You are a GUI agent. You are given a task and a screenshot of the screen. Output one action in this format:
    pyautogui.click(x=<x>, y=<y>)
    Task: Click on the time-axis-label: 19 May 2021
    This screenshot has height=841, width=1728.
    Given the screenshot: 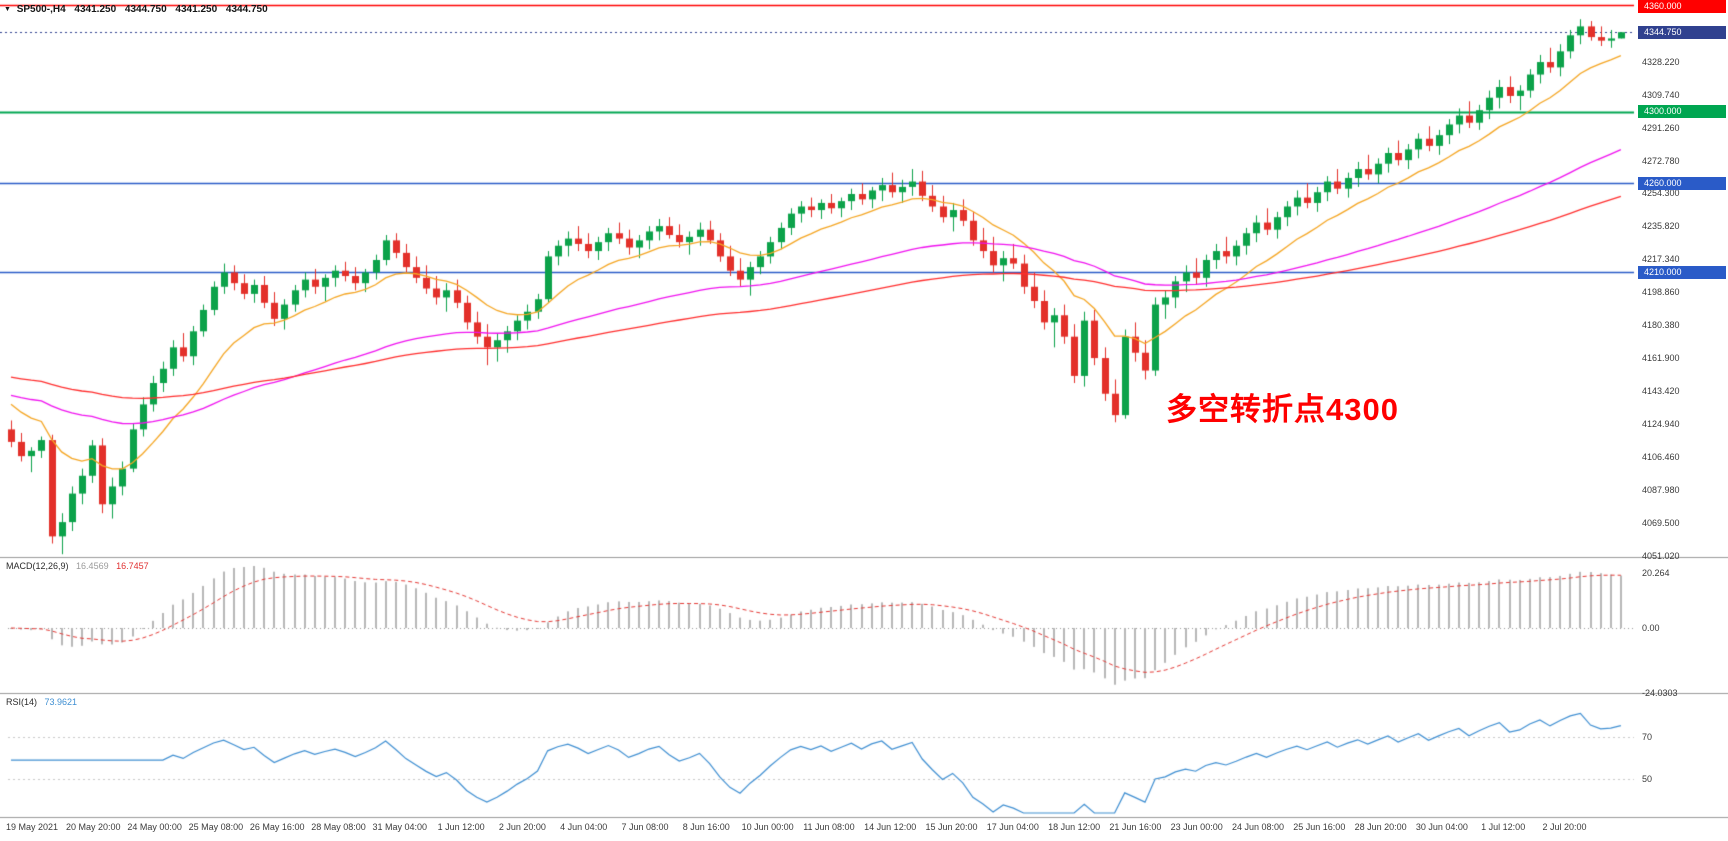 What is the action you would take?
    pyautogui.click(x=32, y=827)
    